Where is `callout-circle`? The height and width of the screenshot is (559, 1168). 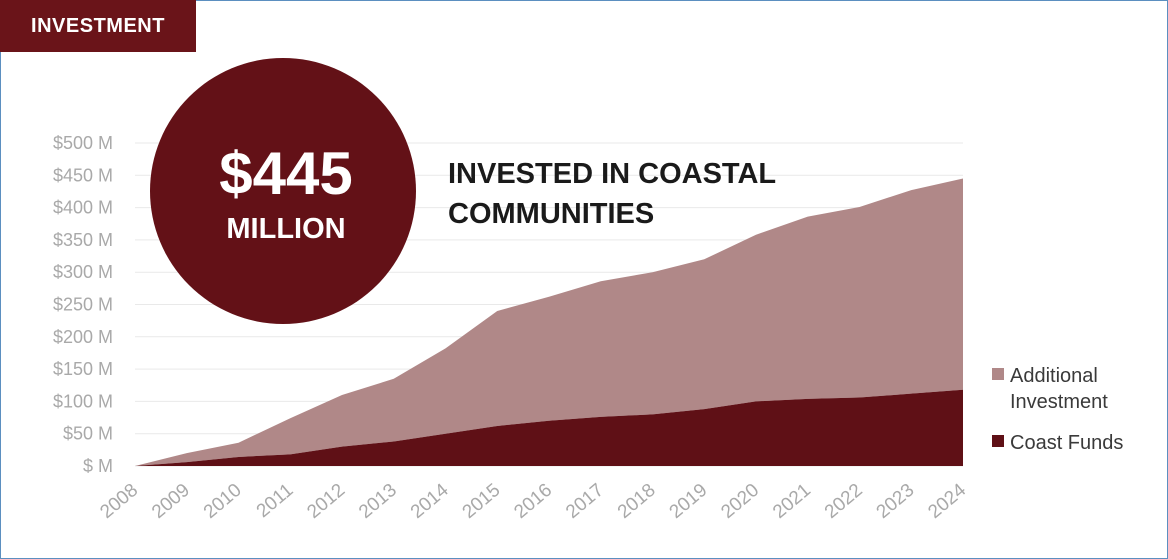 callout-circle is located at coordinates (283, 191).